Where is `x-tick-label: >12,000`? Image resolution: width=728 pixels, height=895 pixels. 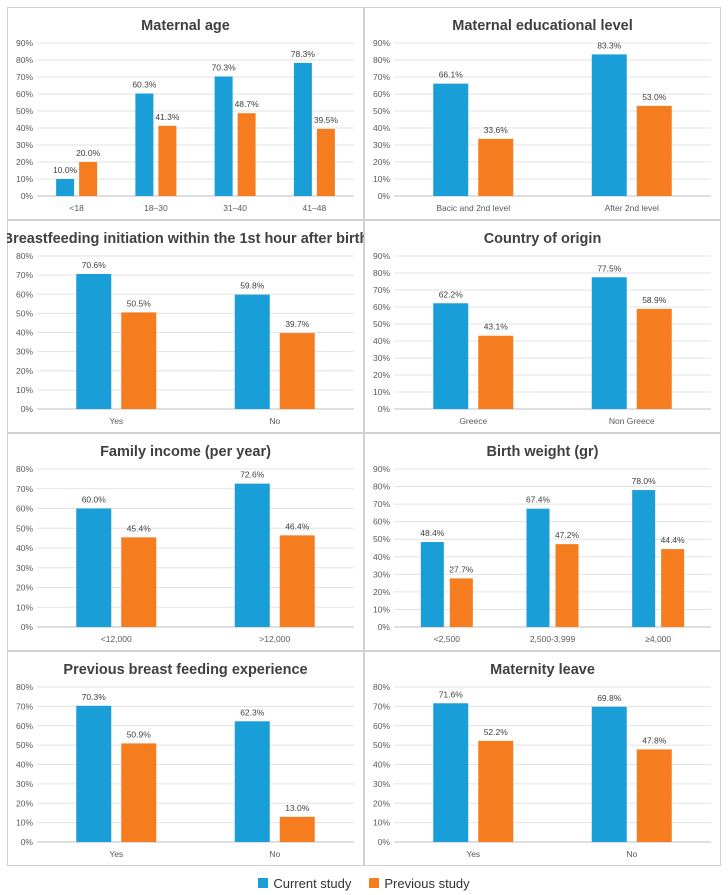
x-tick-label: >12,000 is located at coordinates (274, 639).